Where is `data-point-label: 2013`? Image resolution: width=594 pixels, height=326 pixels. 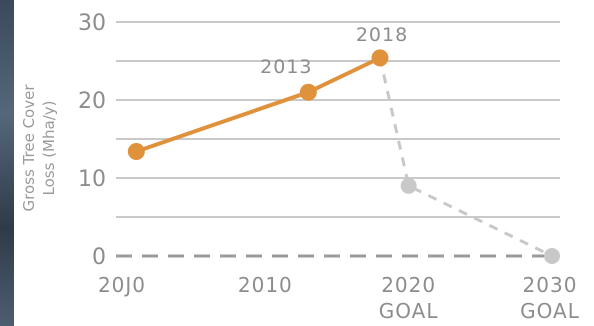
data-point-label: 2013 is located at coordinates (286, 67).